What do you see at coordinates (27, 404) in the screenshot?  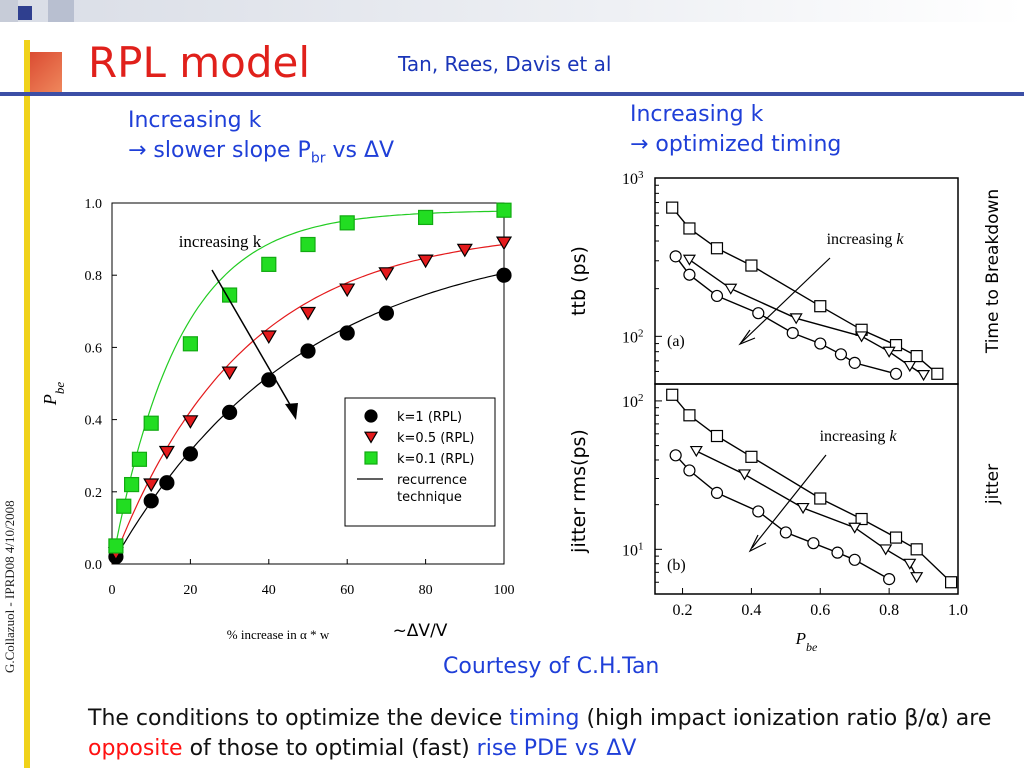 I see `decor-vertical-bar` at bounding box center [27, 404].